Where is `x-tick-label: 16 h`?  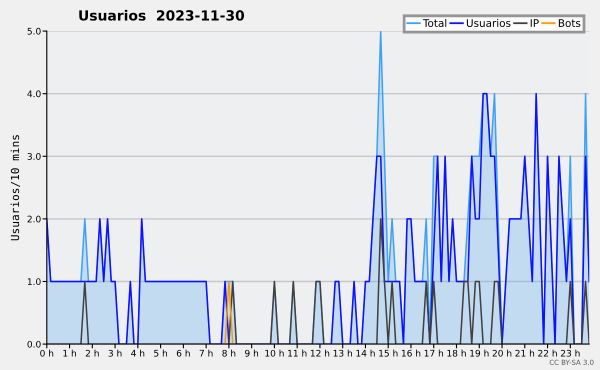
x-tick-label: 16 h is located at coordinates (411, 353).